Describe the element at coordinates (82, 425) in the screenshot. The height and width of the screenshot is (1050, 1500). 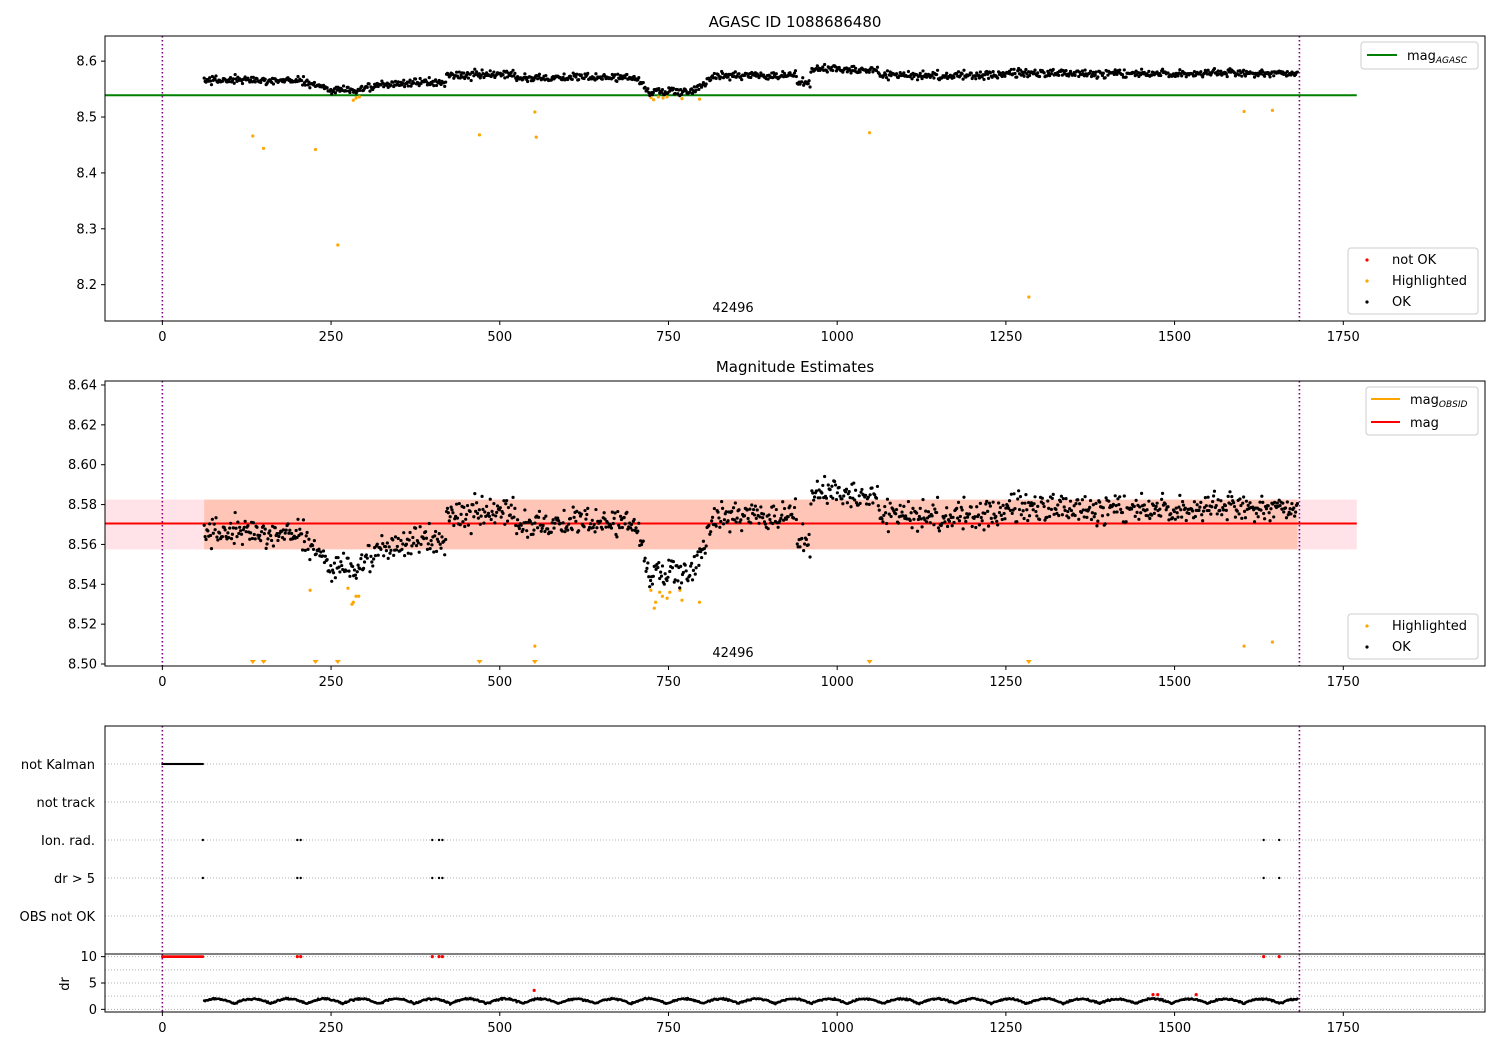
I see `y-tick-label: 8.62` at that location.